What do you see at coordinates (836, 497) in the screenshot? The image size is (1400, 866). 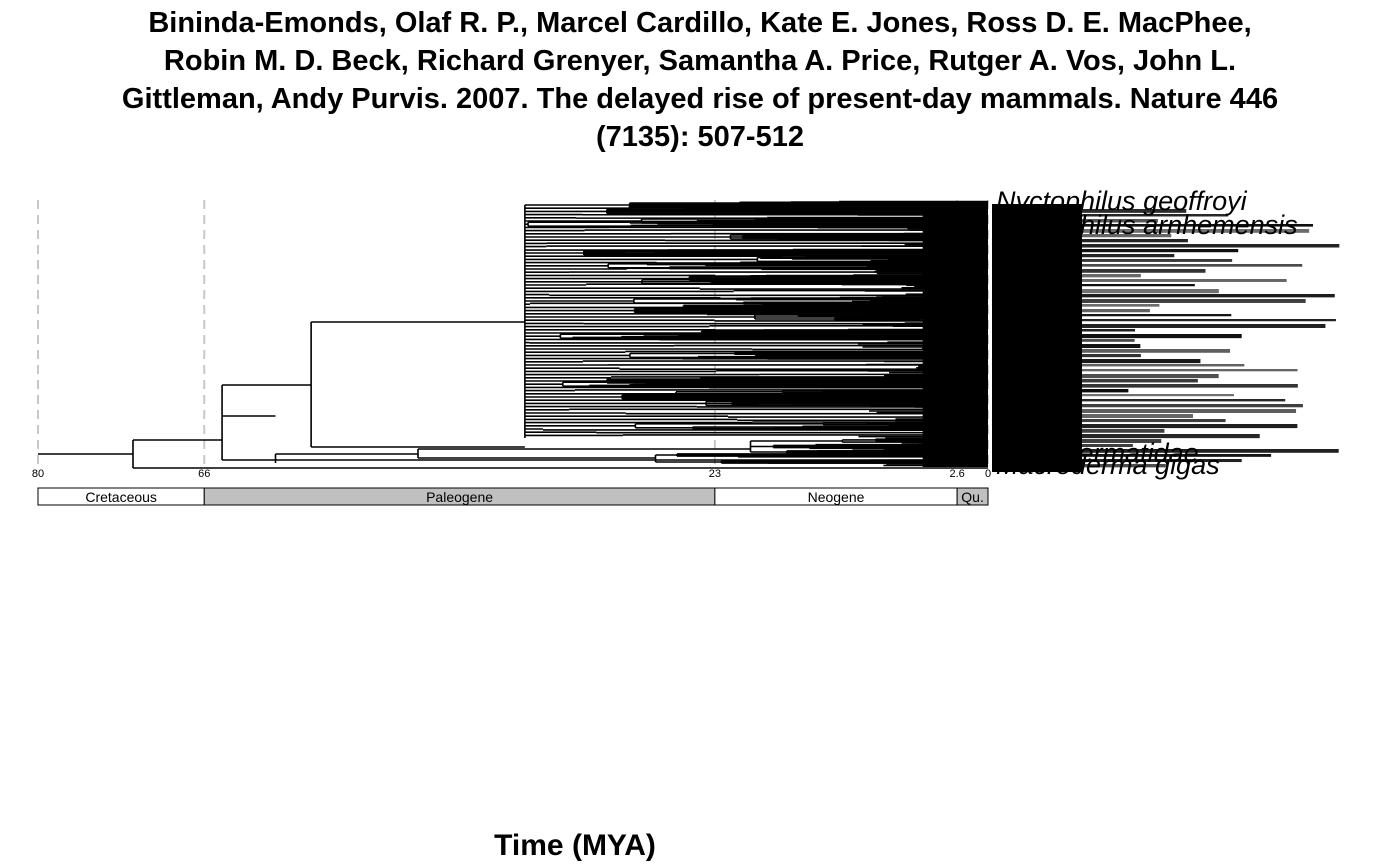 I see `period-label: Neogene` at bounding box center [836, 497].